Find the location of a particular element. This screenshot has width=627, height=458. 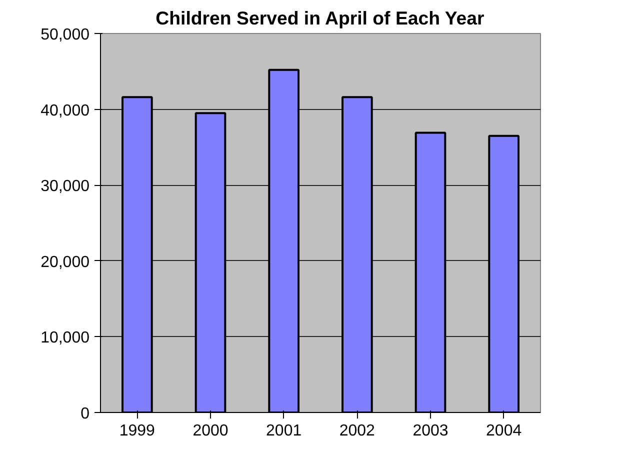

chart-title: Children Served in April of Each Year is located at coordinates (320, 18).